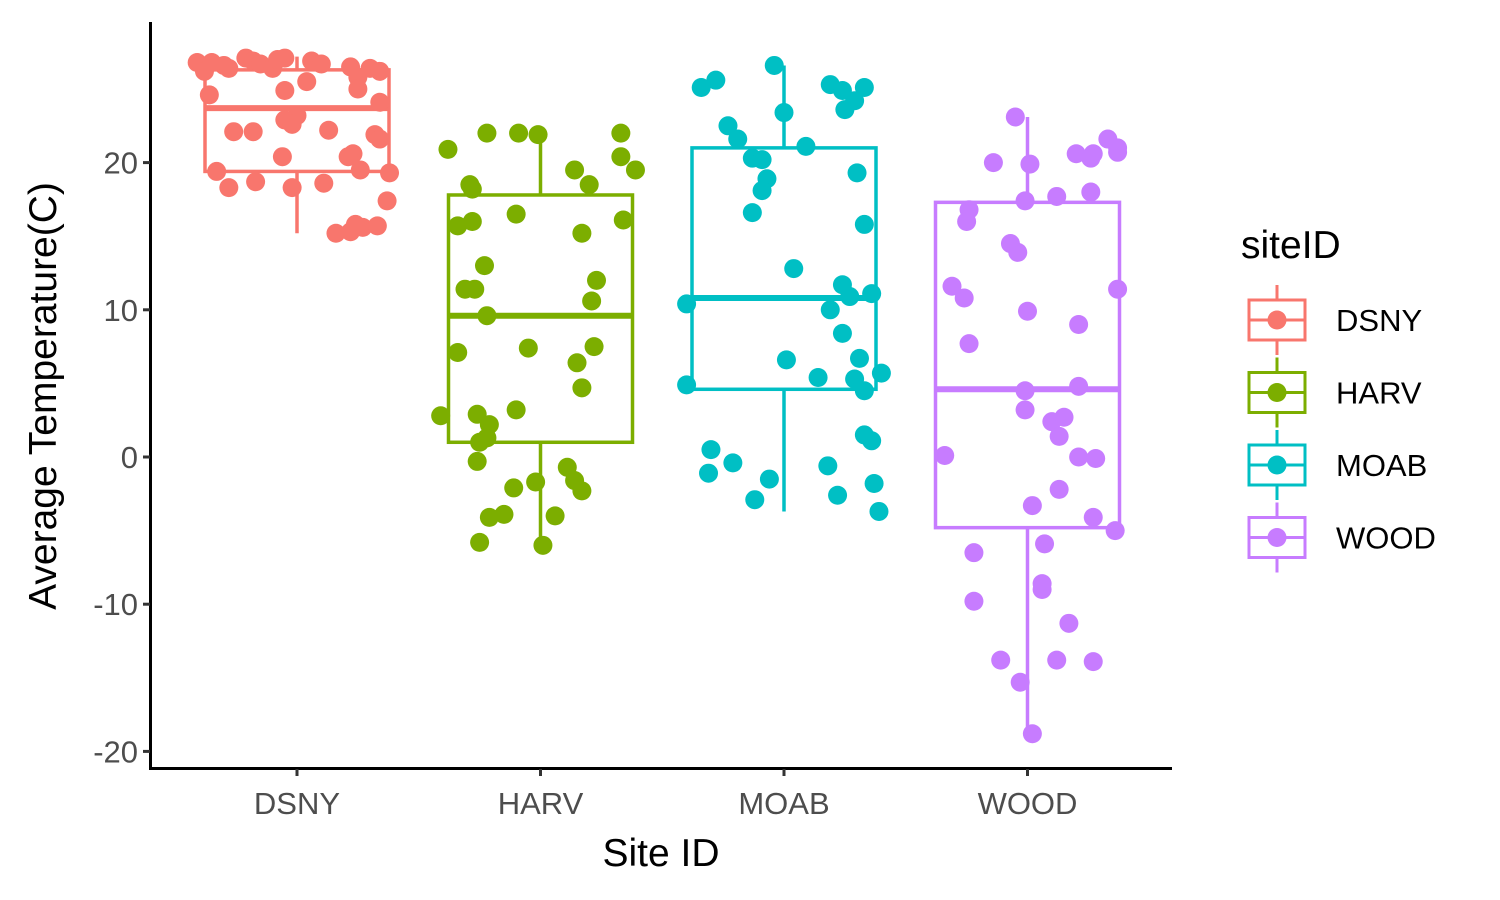 Image resolution: width=1500 pixels, height=900 pixels. Describe the element at coordinates (115, 604) in the screenshot. I see `y-tick-label: -10` at that location.